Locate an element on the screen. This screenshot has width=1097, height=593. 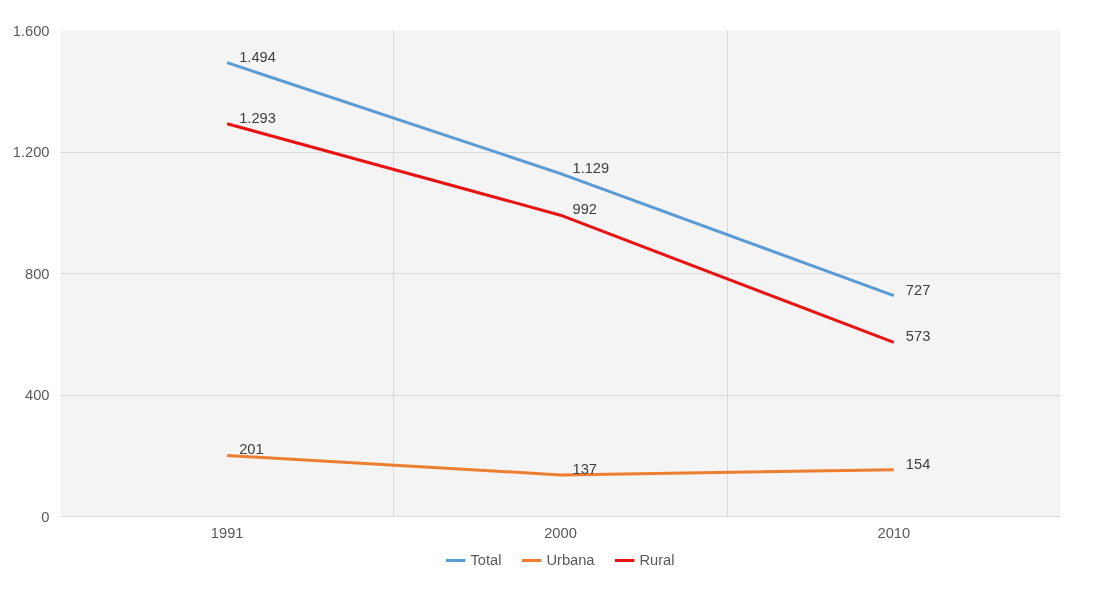
data-label: 201 is located at coordinates (251, 449).